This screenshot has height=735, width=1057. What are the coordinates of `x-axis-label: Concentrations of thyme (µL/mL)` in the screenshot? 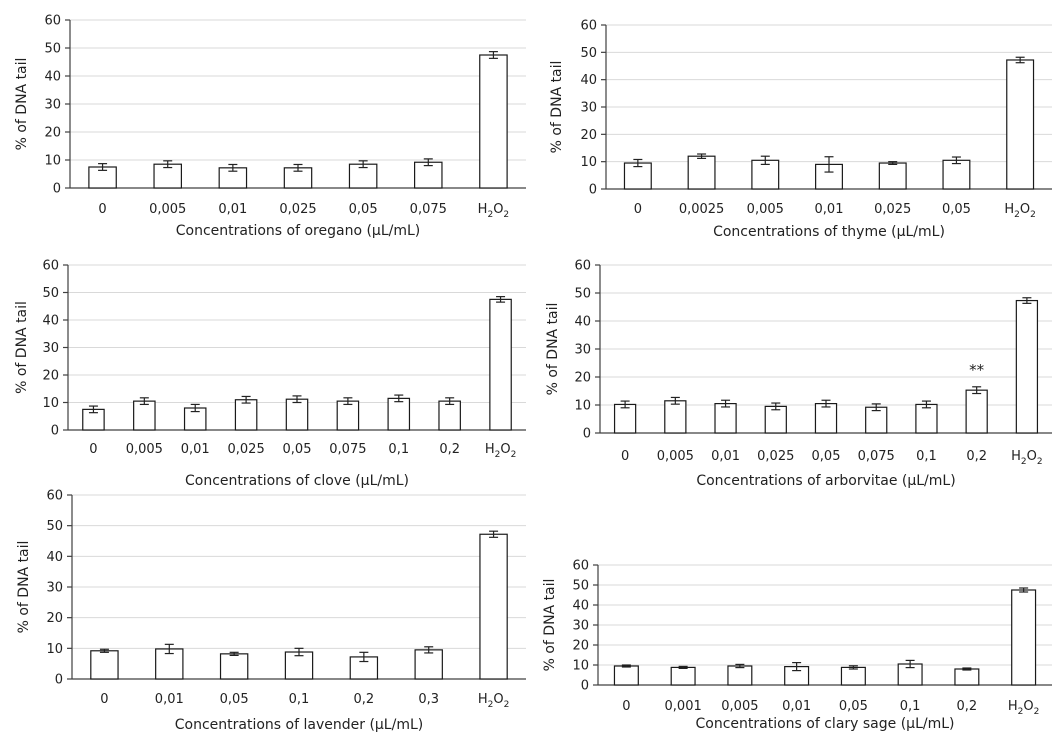 It's located at (829, 232).